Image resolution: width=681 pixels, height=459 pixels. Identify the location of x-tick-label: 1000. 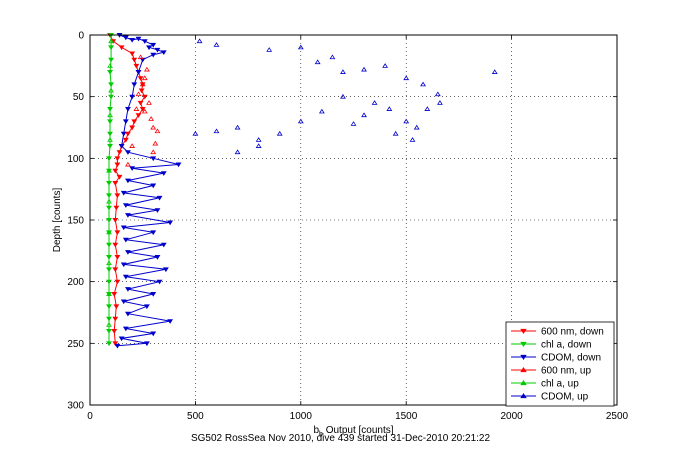
(301, 416).